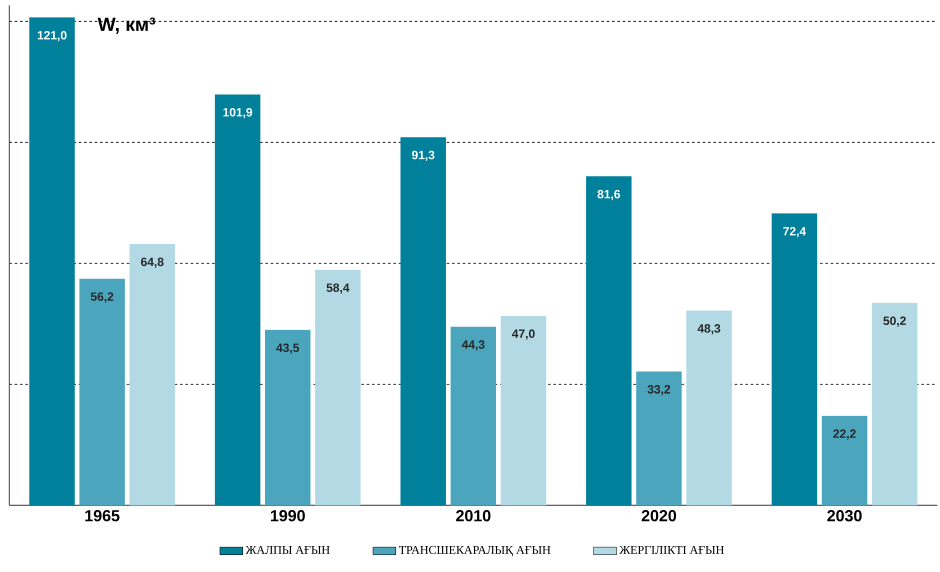 Image resolution: width=940 pixels, height=572 pixels. I want to click on legend-label: ТРАНСШЕКАРАЛЫҚ АҒЫН, so click(474, 551).